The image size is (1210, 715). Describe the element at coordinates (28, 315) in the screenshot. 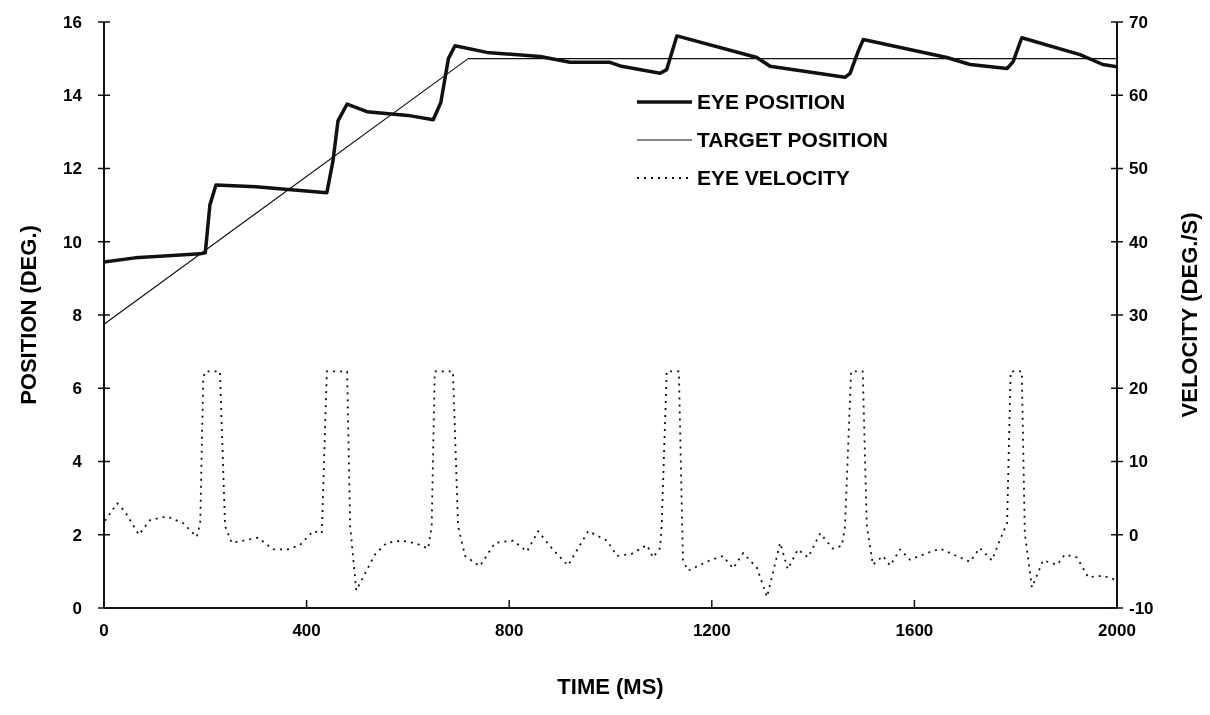

I see `y-axis-title: POSITION (DEG.)` at that location.